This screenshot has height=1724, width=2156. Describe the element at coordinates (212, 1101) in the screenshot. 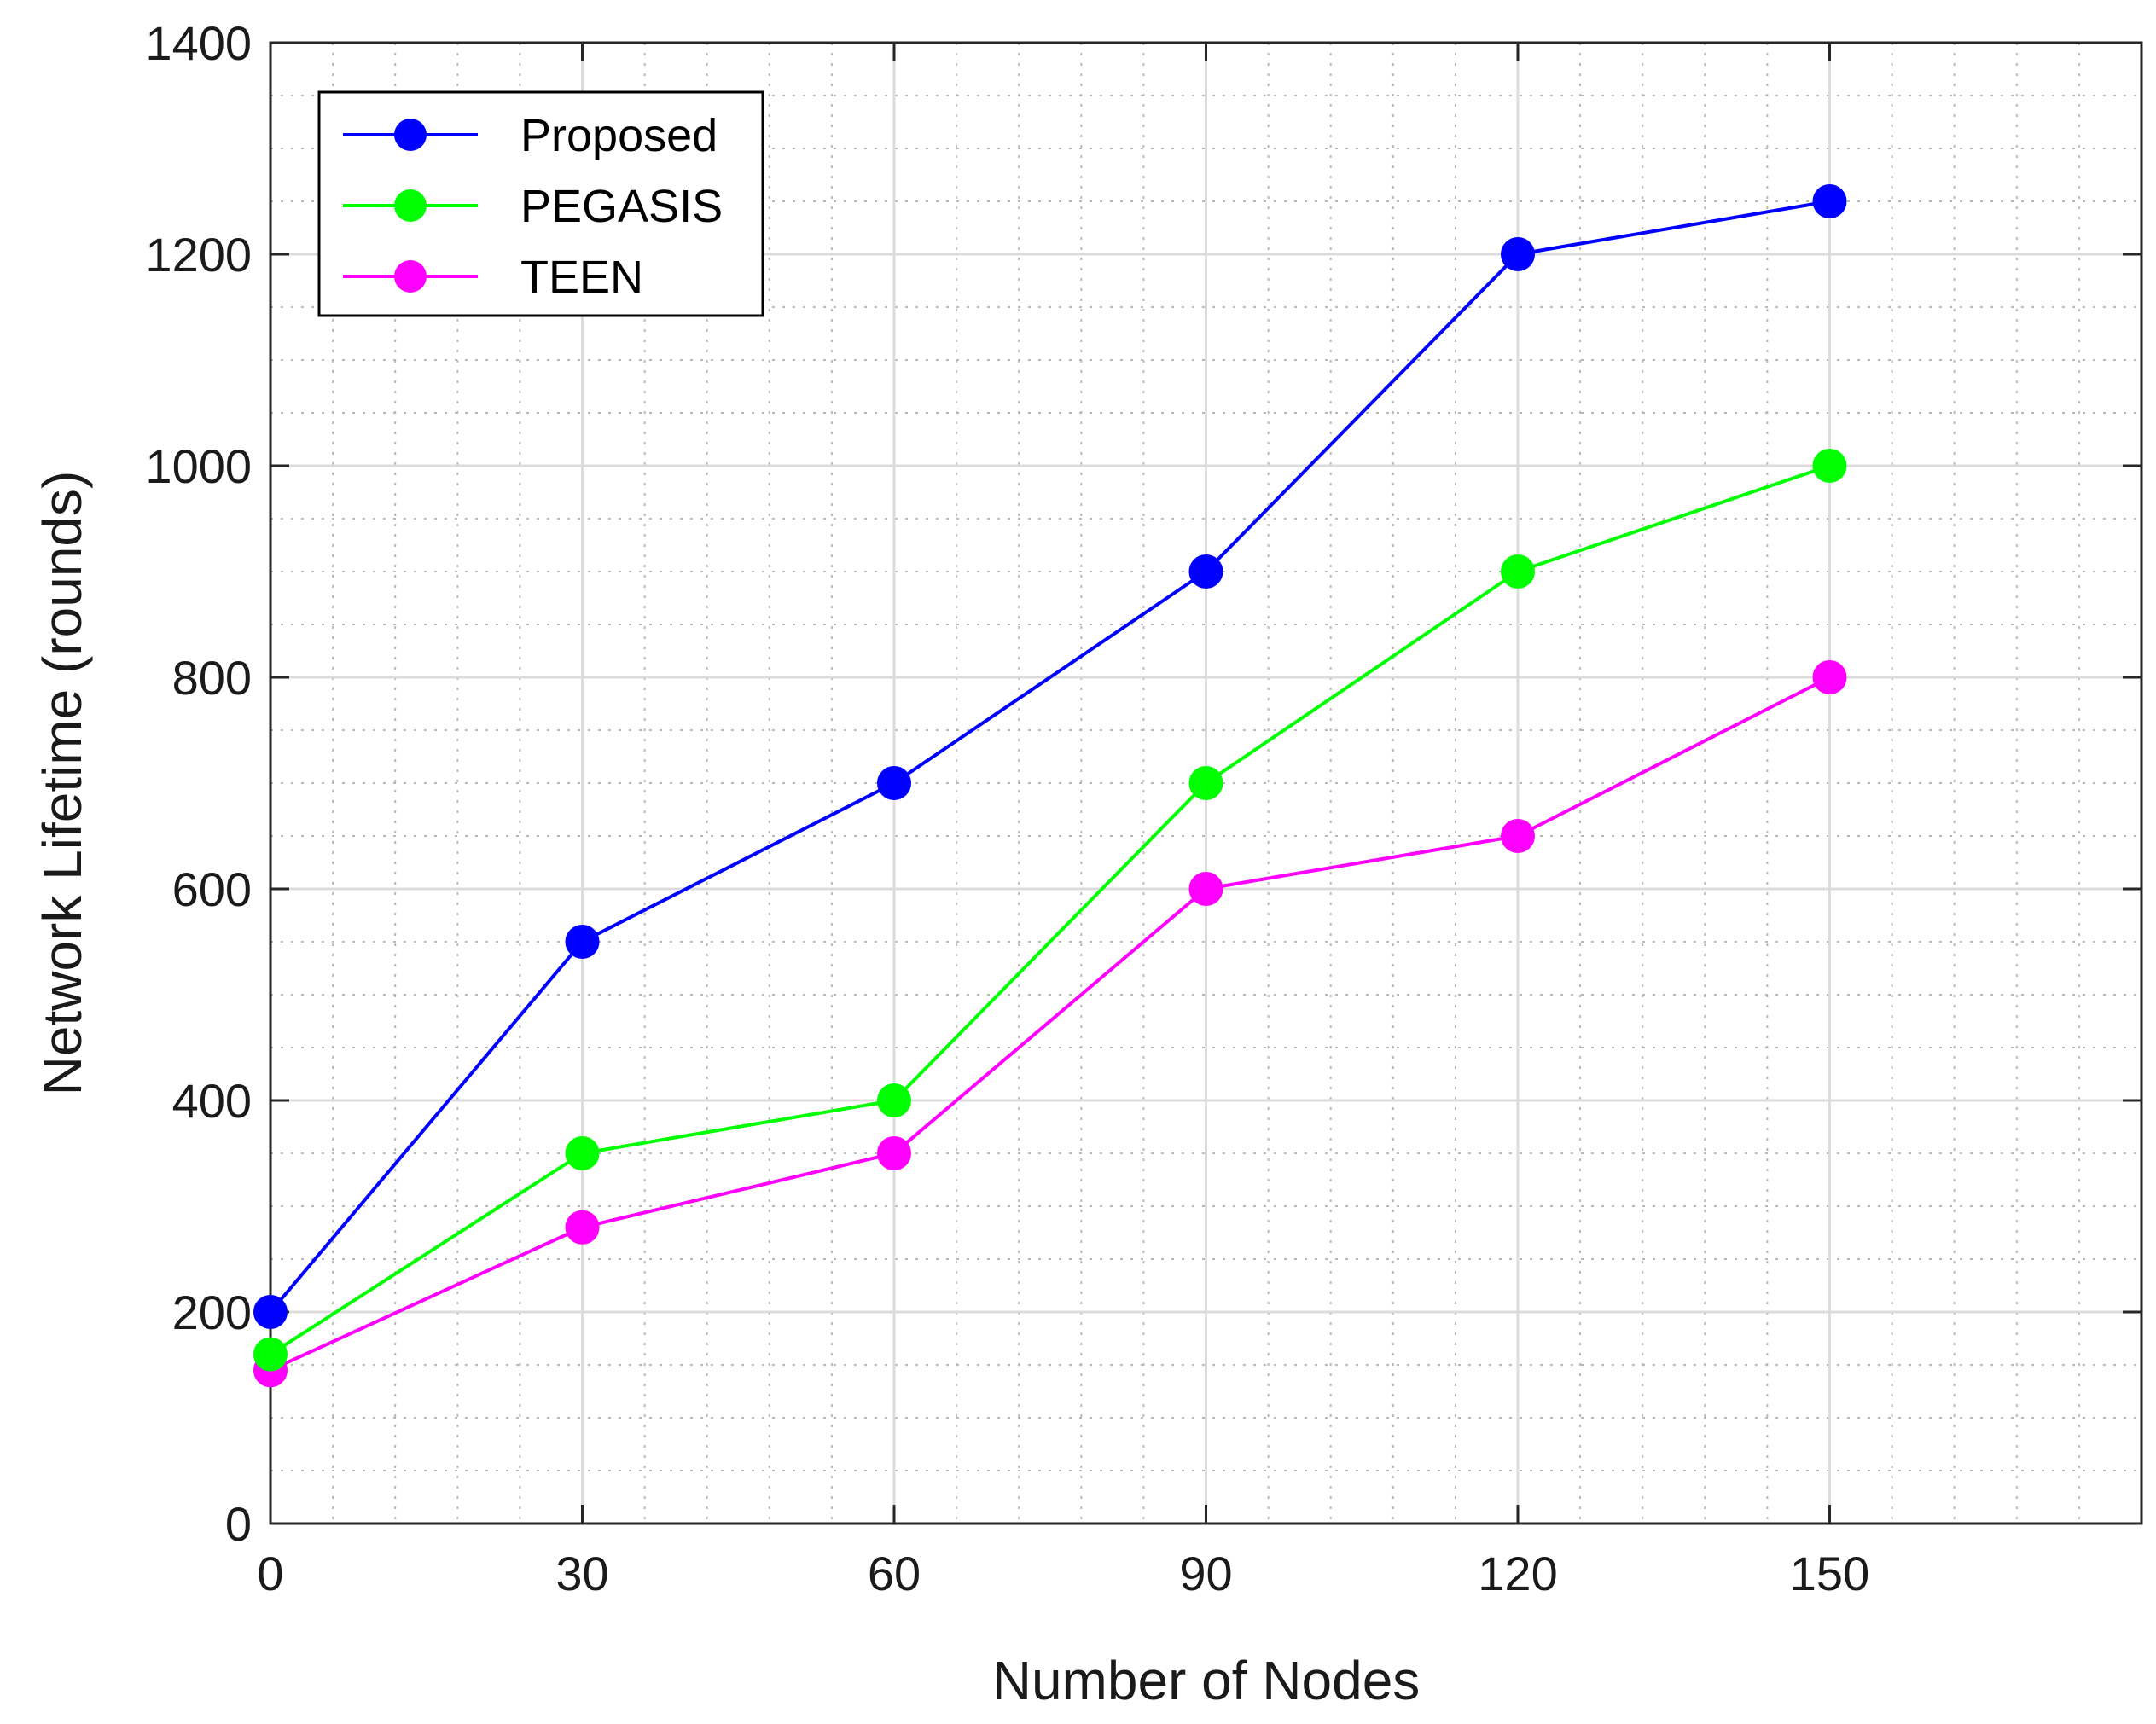

I see `y-tick-label: 400` at that location.